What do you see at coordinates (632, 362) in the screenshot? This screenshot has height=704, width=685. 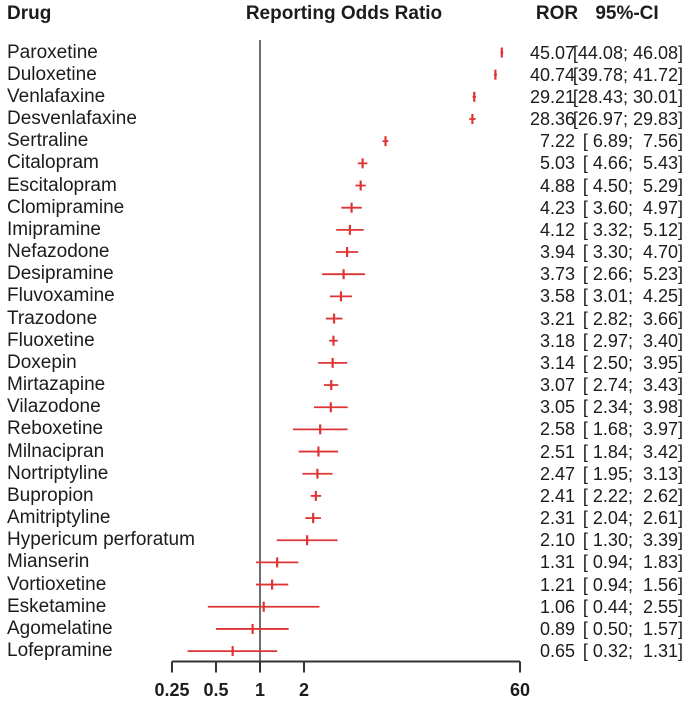 I see `ci-value: [ 2.50; 3.95]` at bounding box center [632, 362].